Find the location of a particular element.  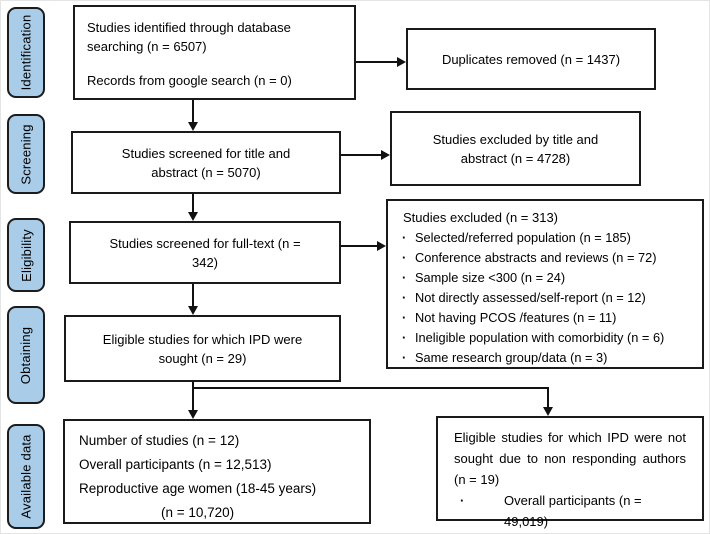

identified-google-text: Records from google search (n = 0) is located at coordinates (189, 80).